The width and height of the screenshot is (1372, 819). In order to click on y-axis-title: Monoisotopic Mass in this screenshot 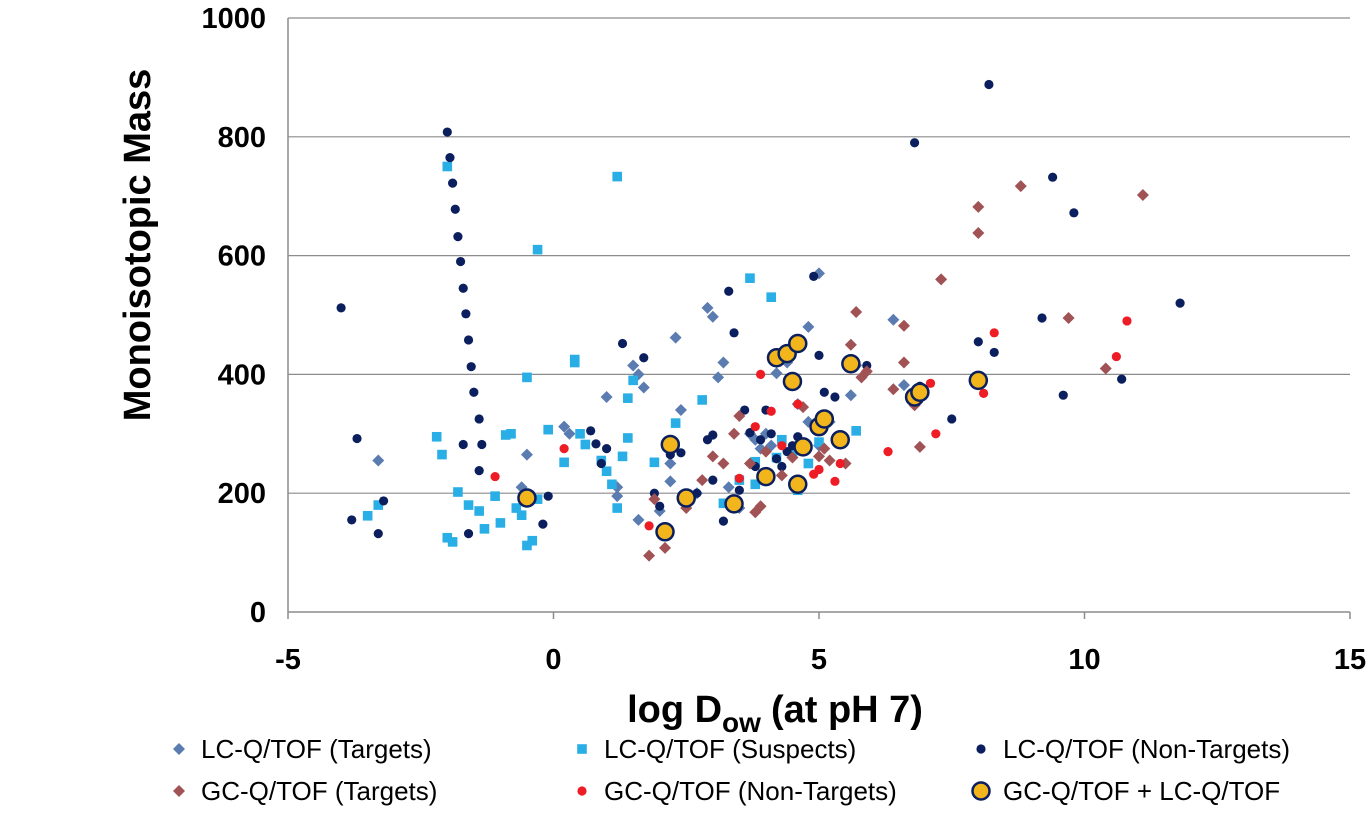, I will do `click(138, 245)`.